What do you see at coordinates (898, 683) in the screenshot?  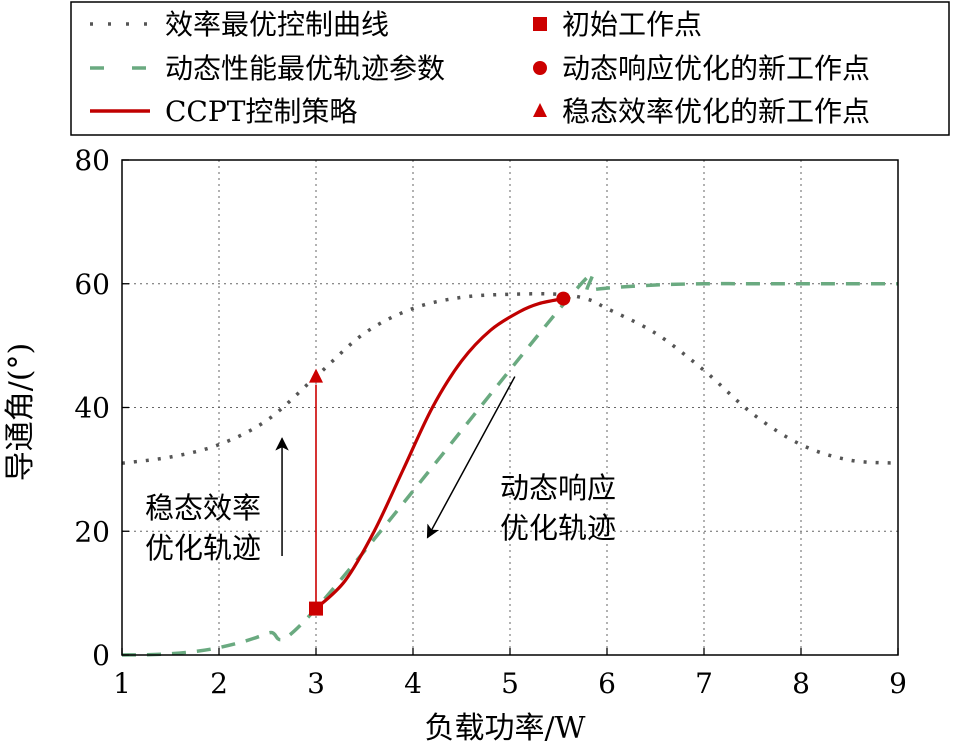 I see `x-tick-label: 9` at bounding box center [898, 683].